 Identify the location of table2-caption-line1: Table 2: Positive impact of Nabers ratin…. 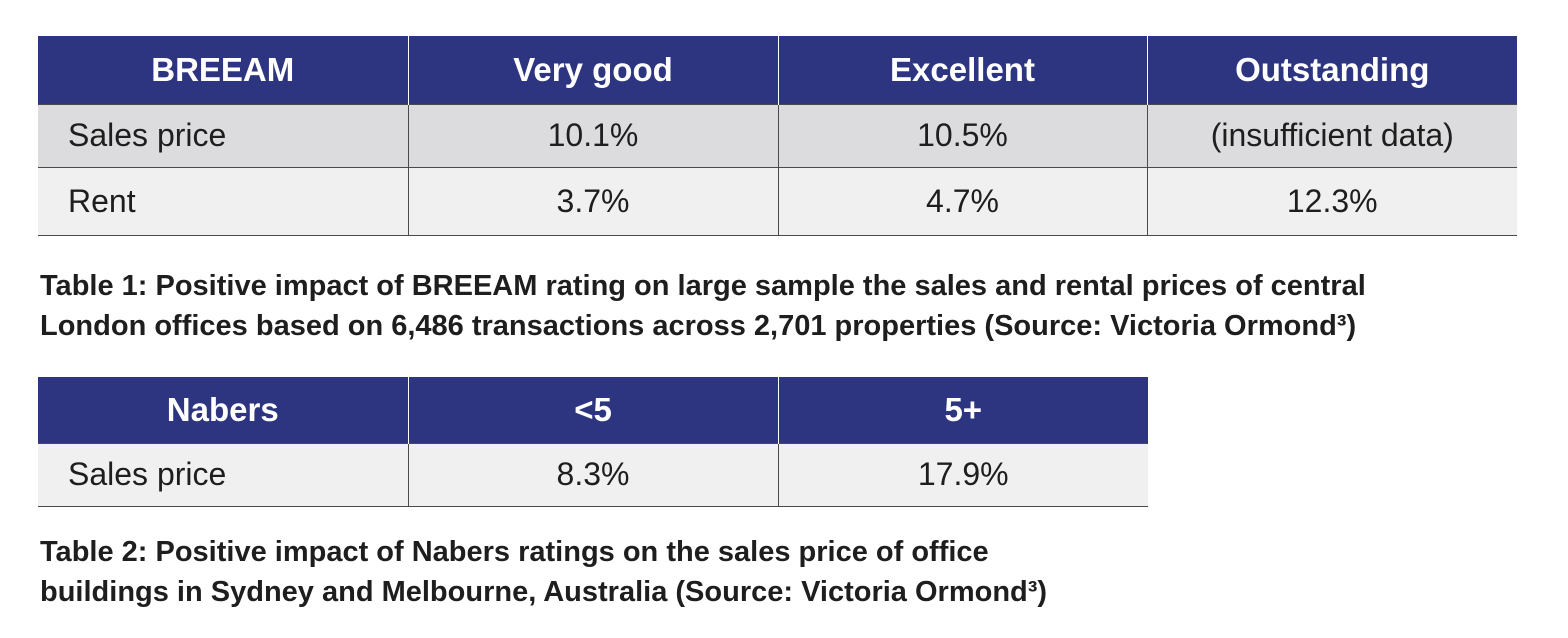
(514, 552).